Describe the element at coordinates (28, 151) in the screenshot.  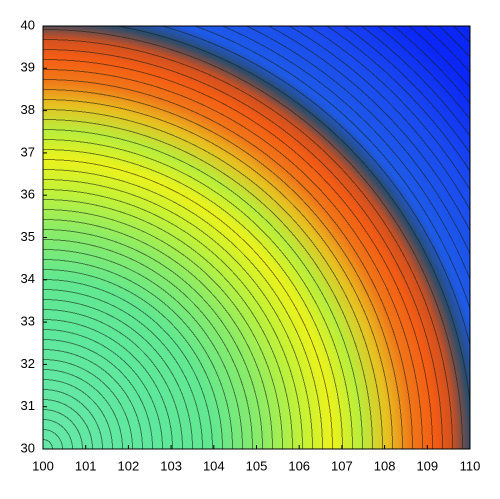
I see `y-tick-label: 37` at that location.